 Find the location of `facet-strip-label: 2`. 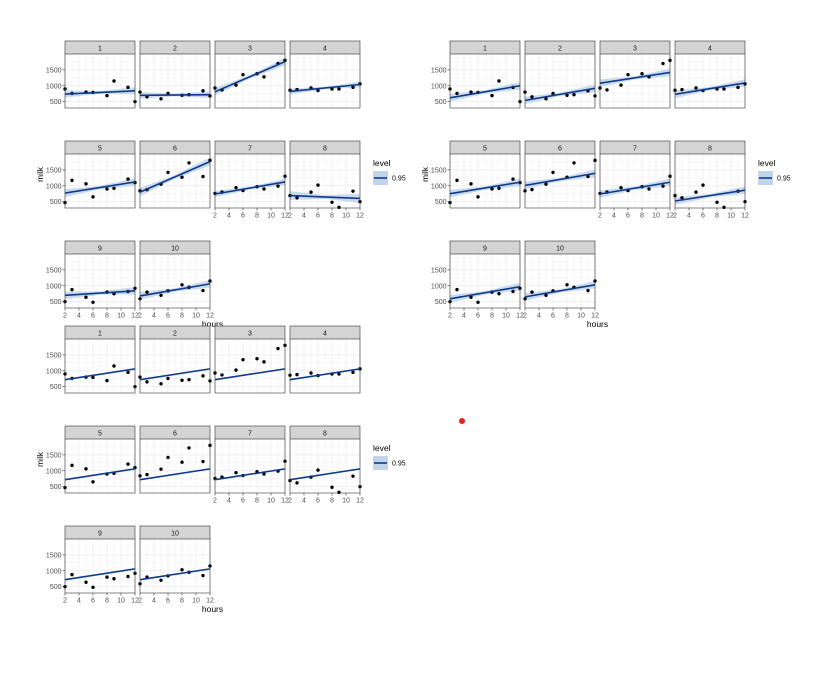

facet-strip-label: 2 is located at coordinates (175, 49).